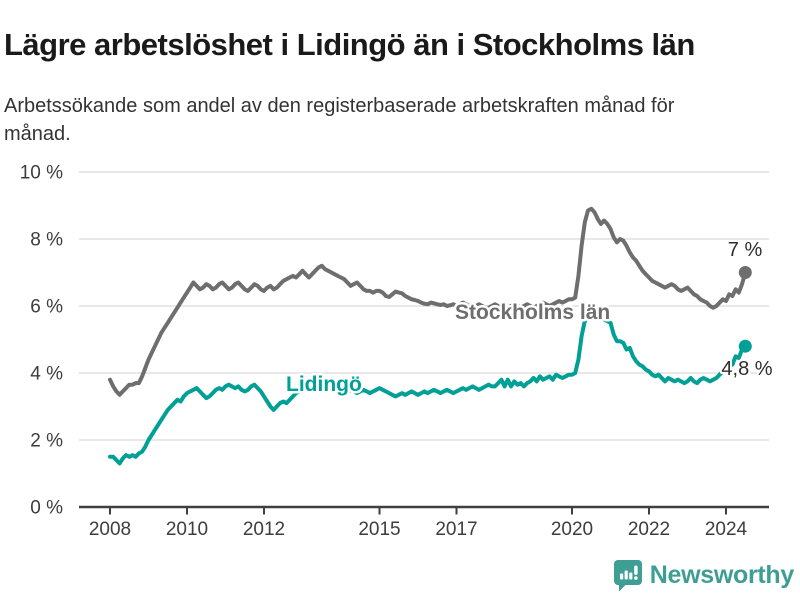  What do you see at coordinates (324, 384) in the screenshot?
I see `series-label-lidingo: Lidingö` at bounding box center [324, 384].